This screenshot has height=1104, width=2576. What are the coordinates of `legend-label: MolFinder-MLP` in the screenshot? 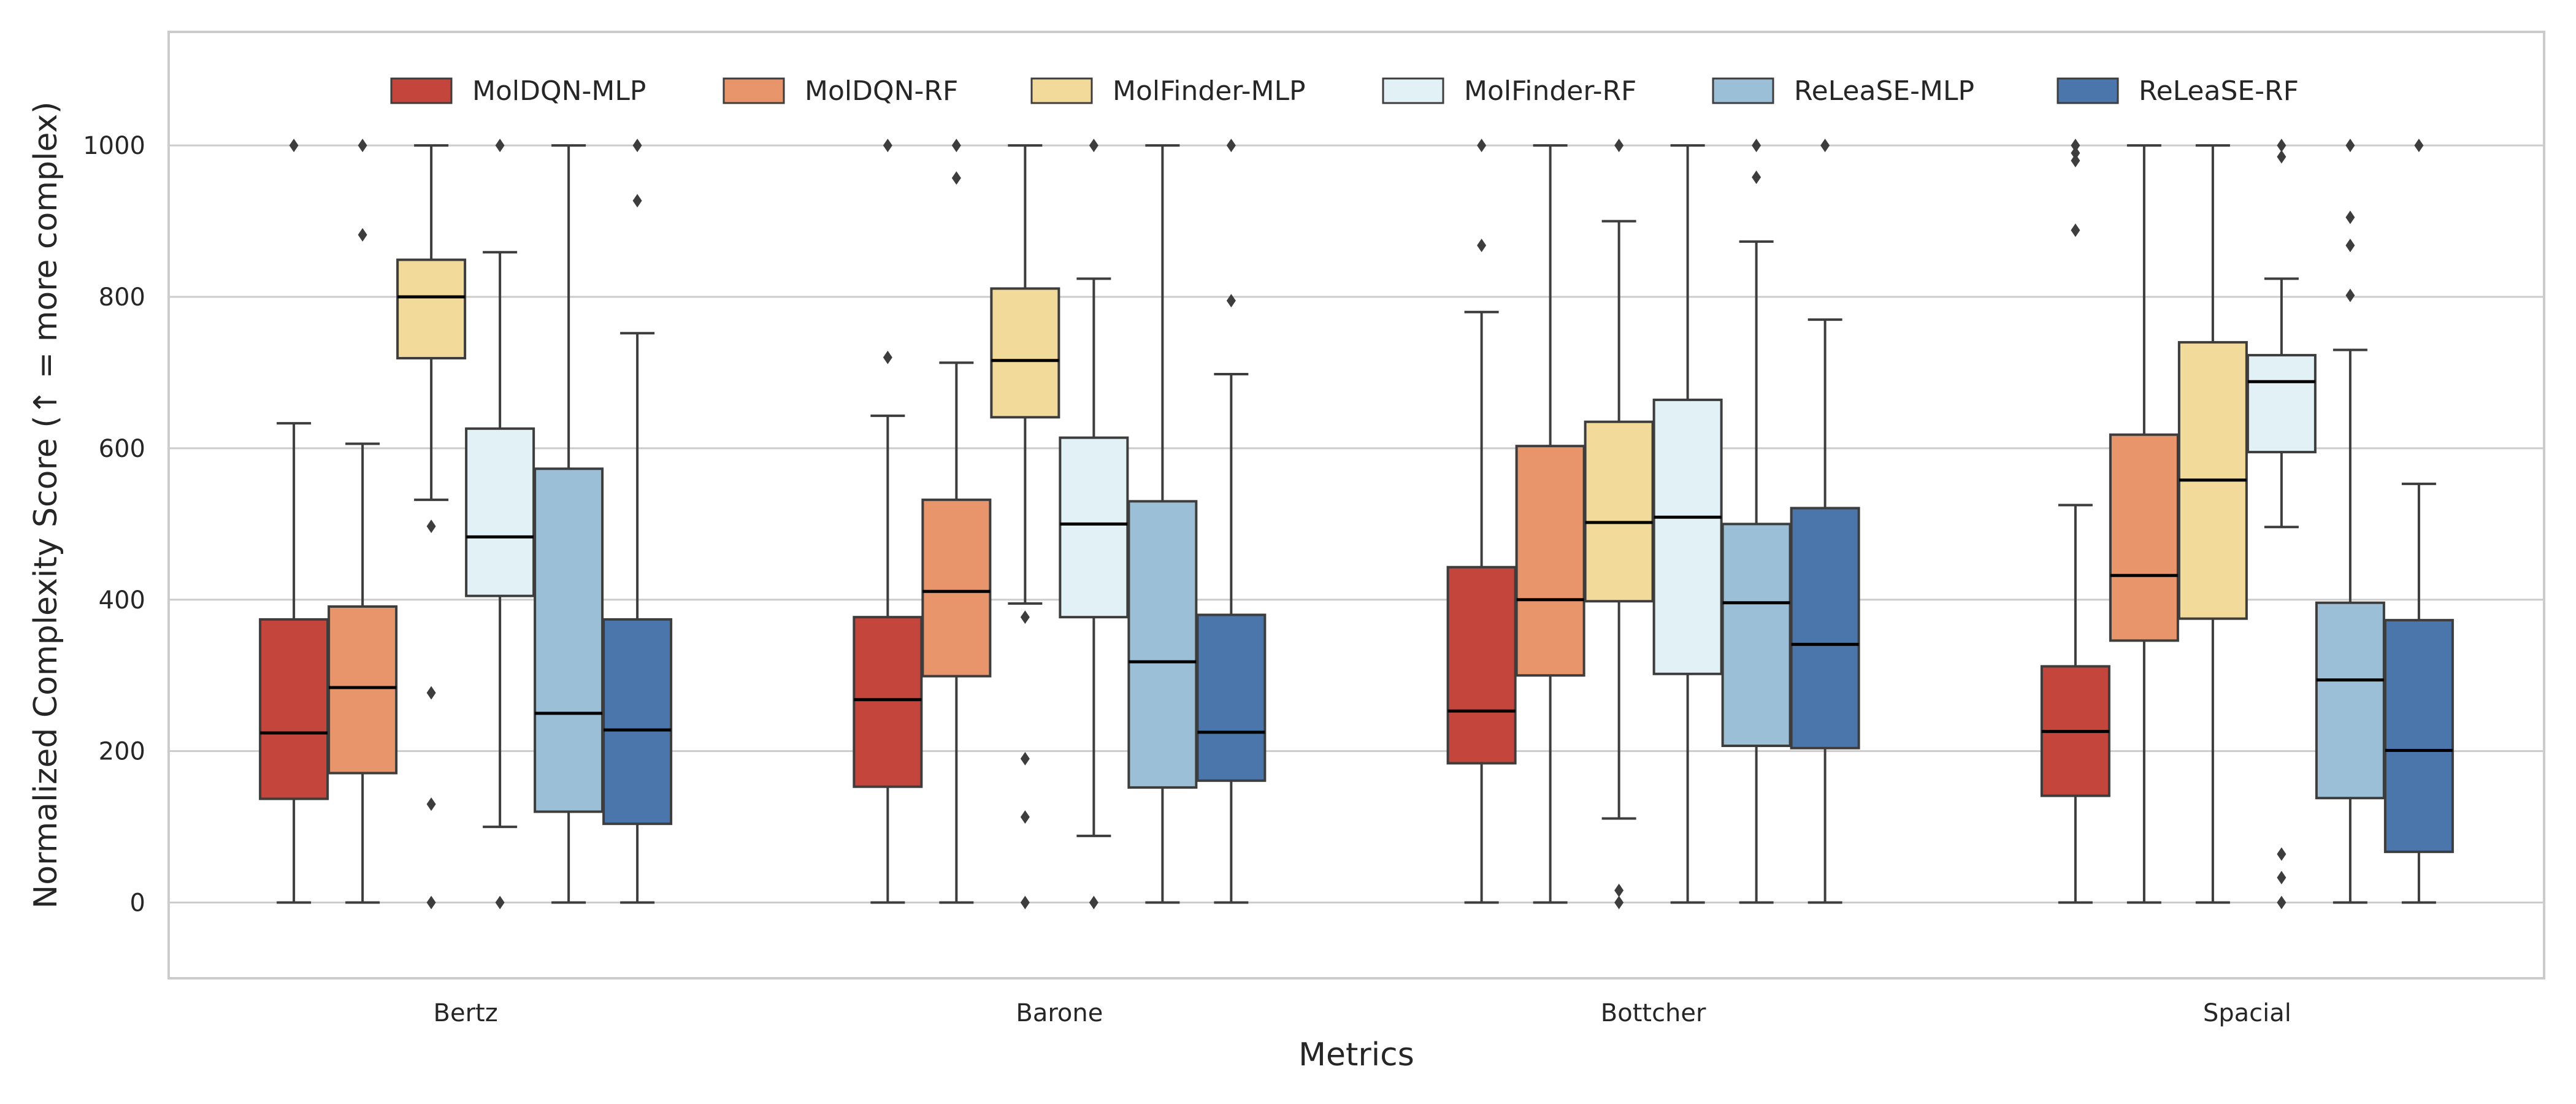 It's located at (1209, 91).